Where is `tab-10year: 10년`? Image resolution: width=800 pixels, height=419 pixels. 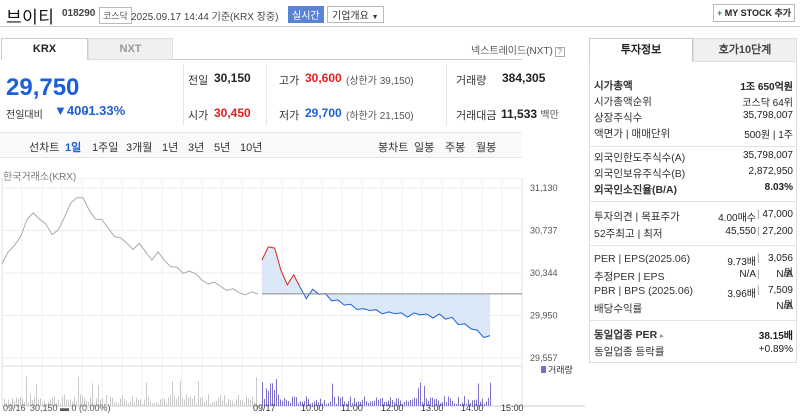
tab-10year: 10년 is located at coordinates (251, 148).